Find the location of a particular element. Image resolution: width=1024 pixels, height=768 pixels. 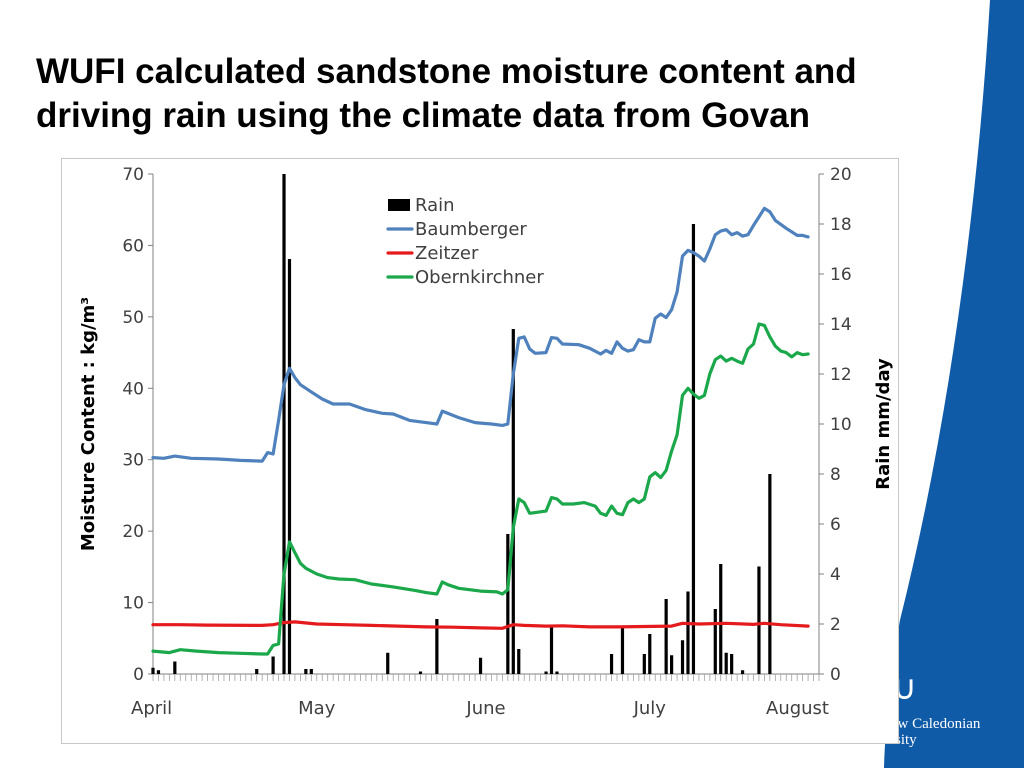

x-month-label: July is located at coordinates (650, 708).